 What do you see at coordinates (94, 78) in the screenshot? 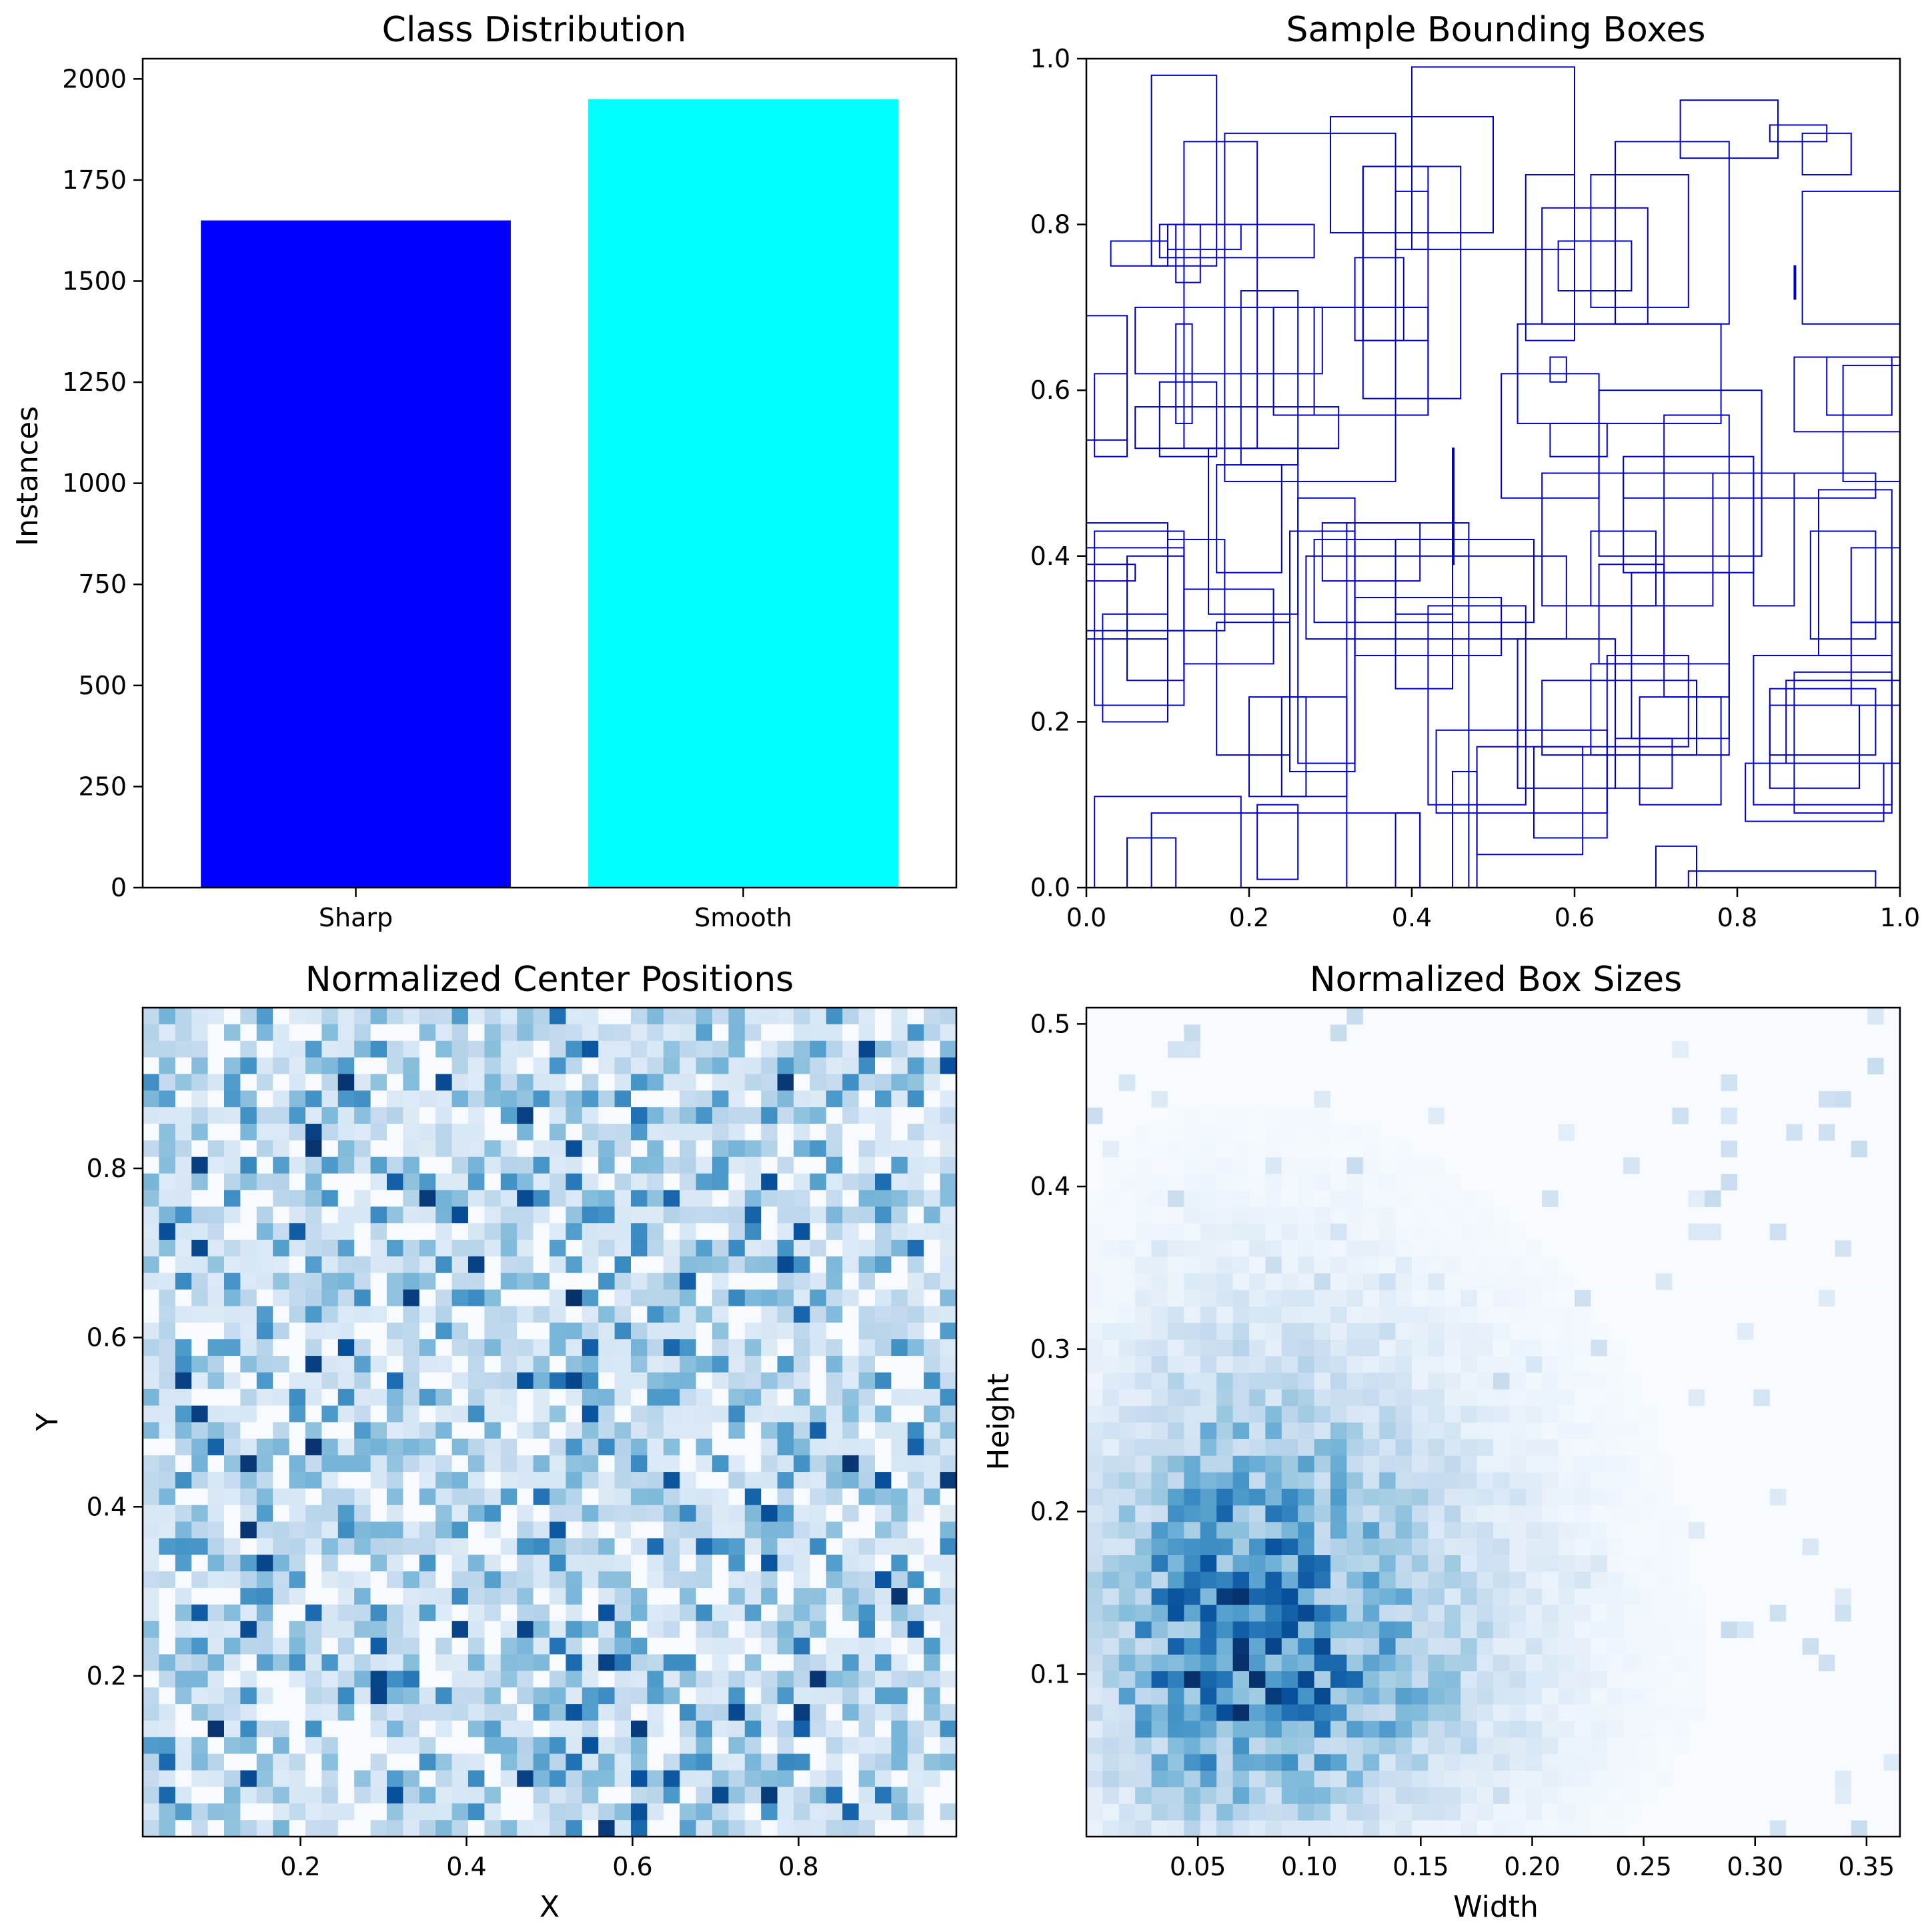
I see `bar-y-tick-label: 2000` at bounding box center [94, 78].